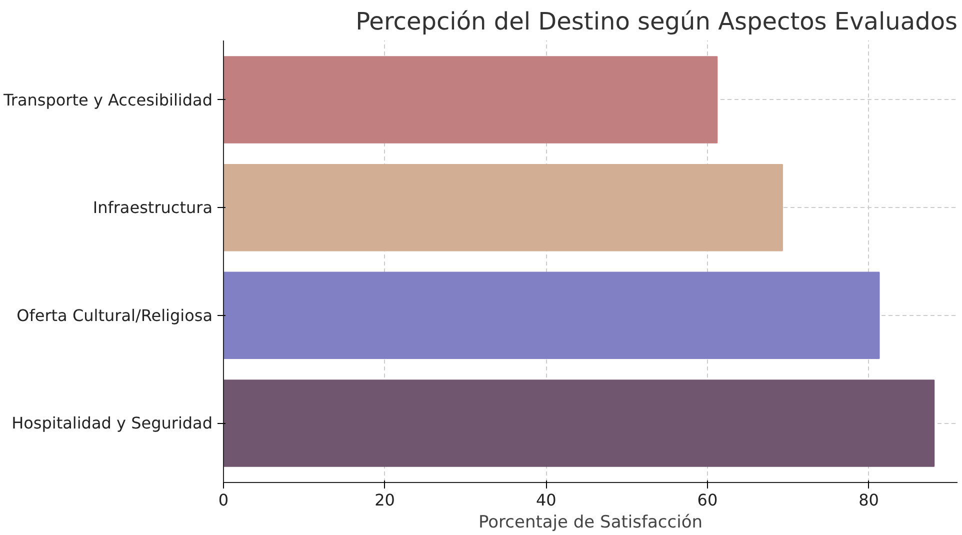  Describe the element at coordinates (223, 500) in the screenshot. I see `x-tick-label: 0` at that location.